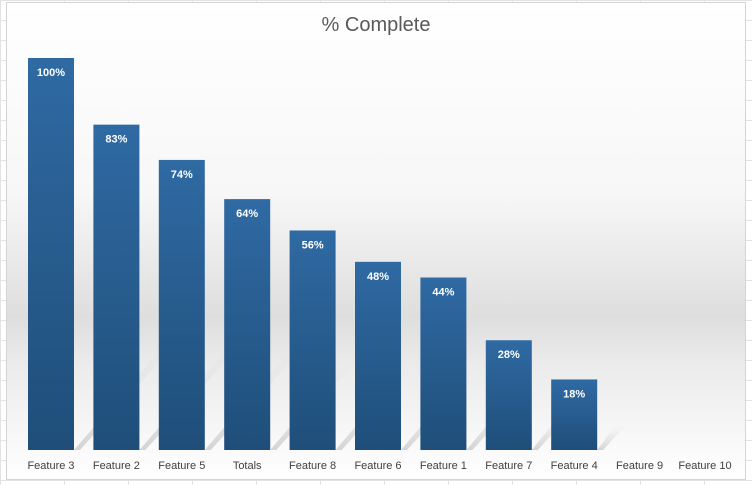  I want to click on x-tick-label: Feature 10, so click(704, 466).